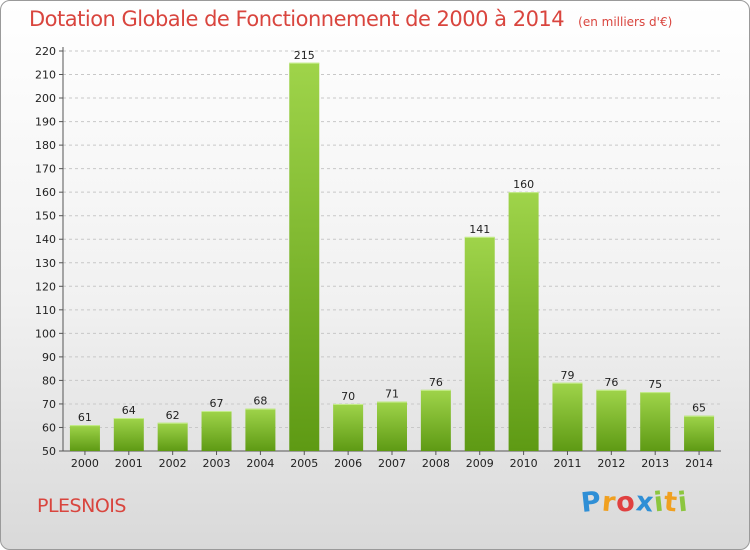 The image size is (750, 550). I want to click on value-label: 62, so click(173, 415).